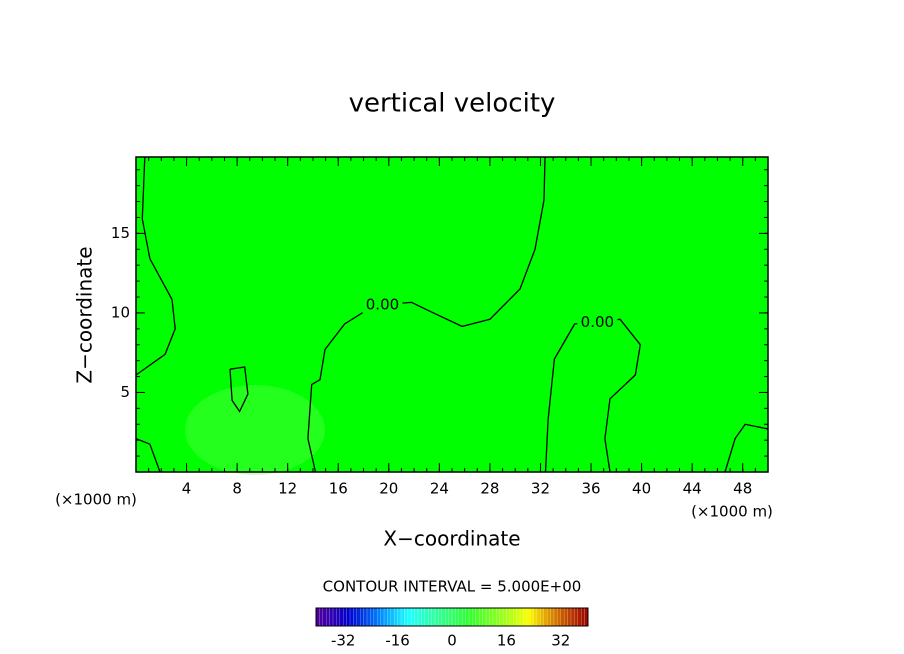 This screenshot has width=904, height=654. I want to click on x-tick-label: 36, so click(590, 489).